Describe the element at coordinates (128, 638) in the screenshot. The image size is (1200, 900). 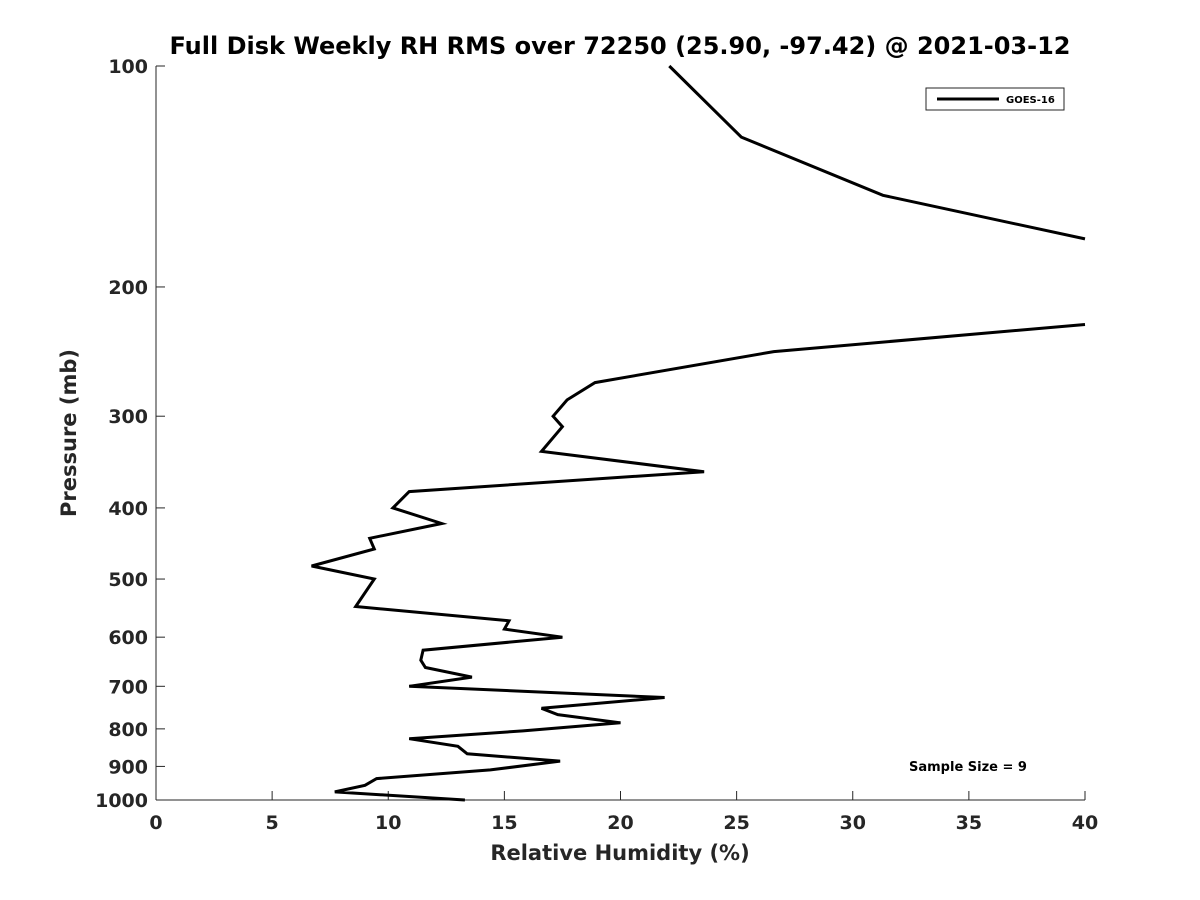
I see `y-tick-label: 600` at that location.